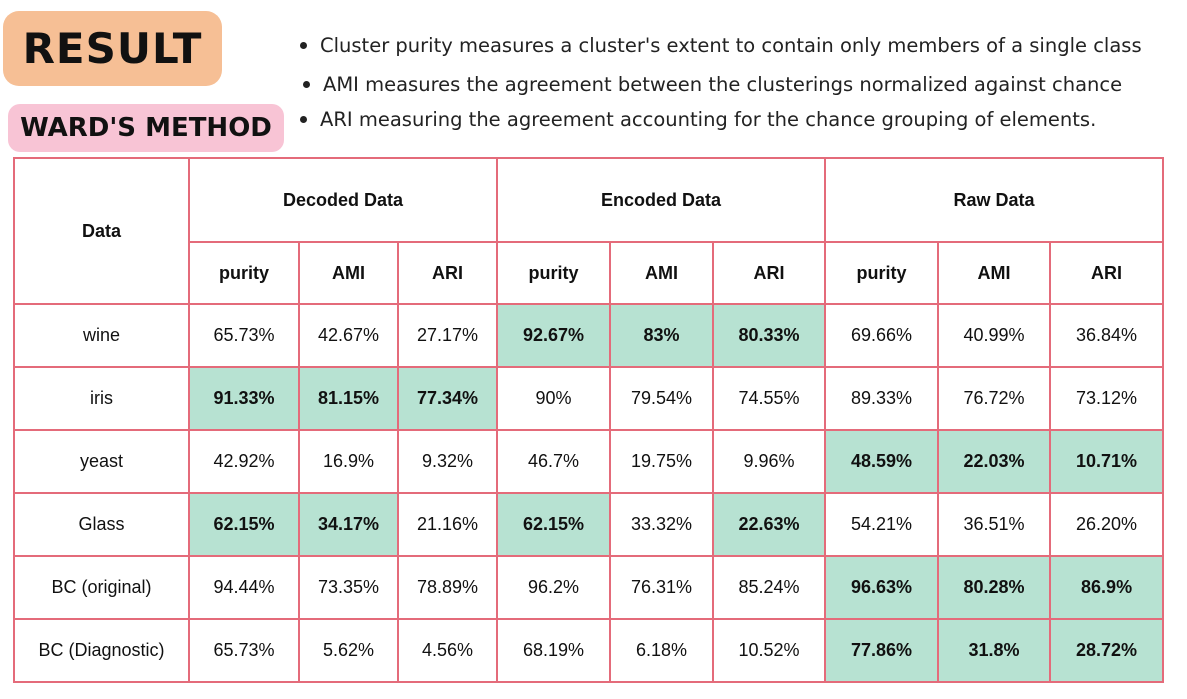 This screenshot has width=1187, height=699. I want to click on data-column-header: Data, so click(101, 231).